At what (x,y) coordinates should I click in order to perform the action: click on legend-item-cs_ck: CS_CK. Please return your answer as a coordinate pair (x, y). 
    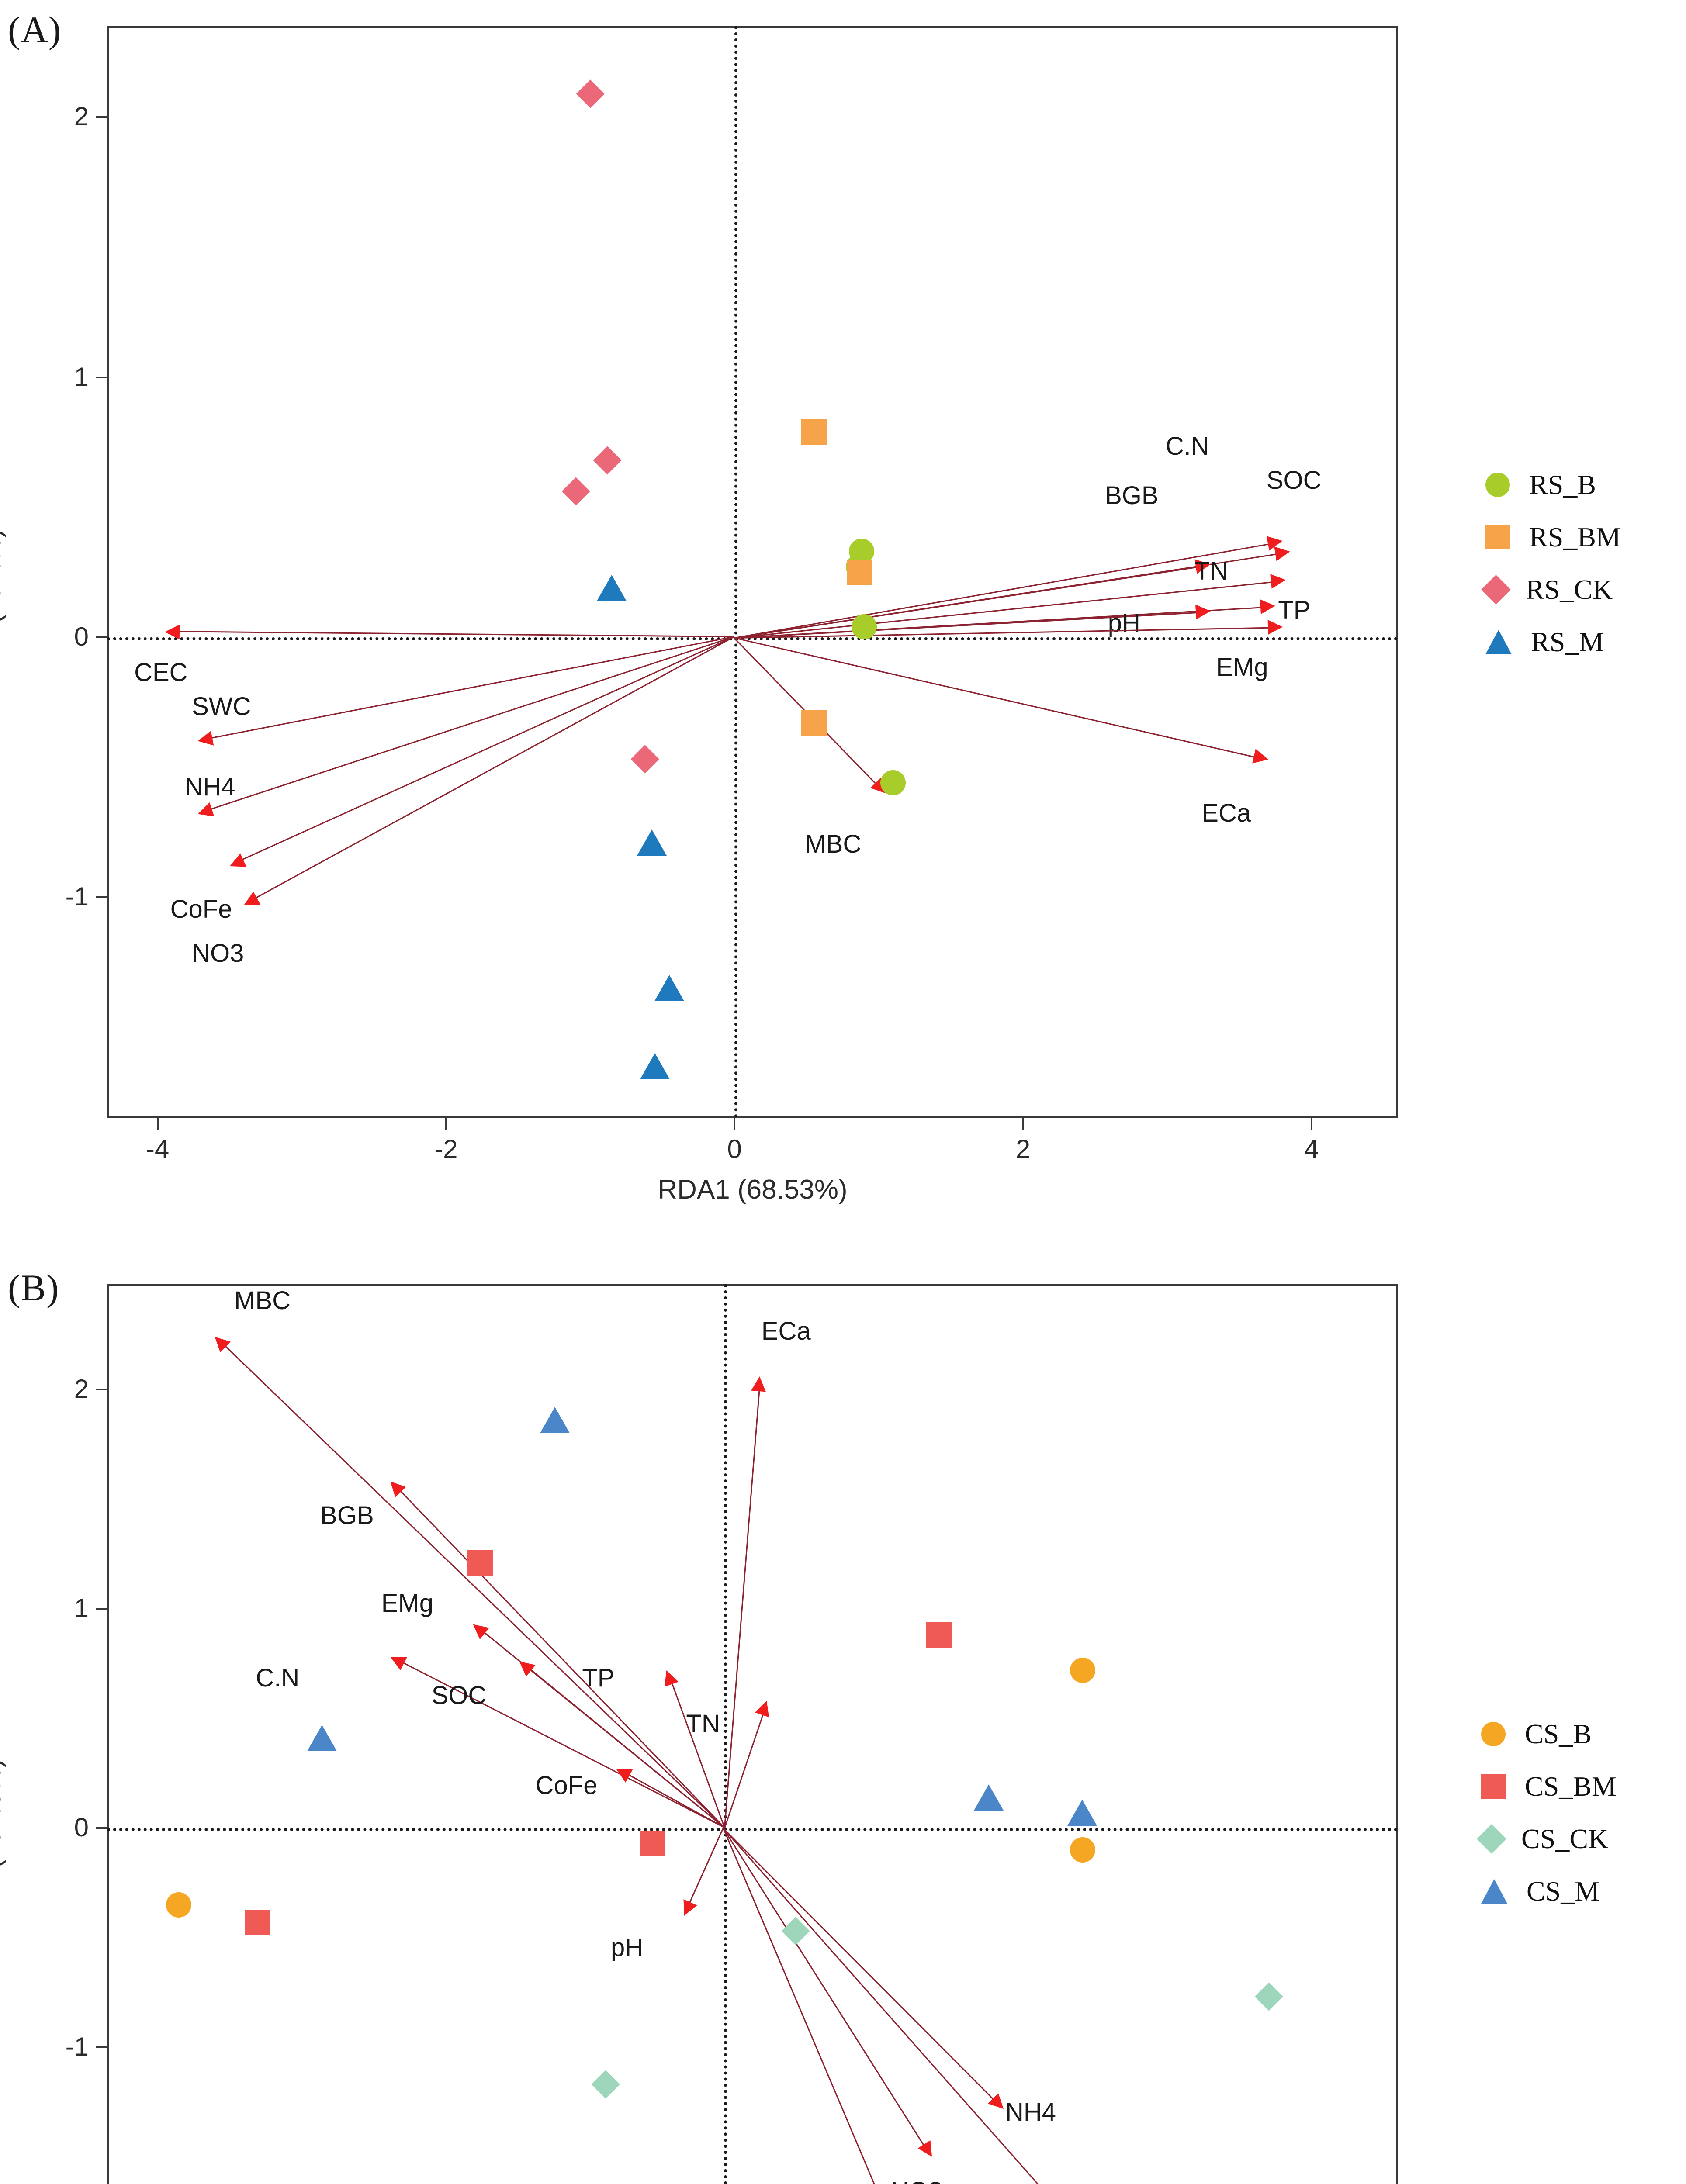
    Looking at the image, I should click on (1547, 1839).